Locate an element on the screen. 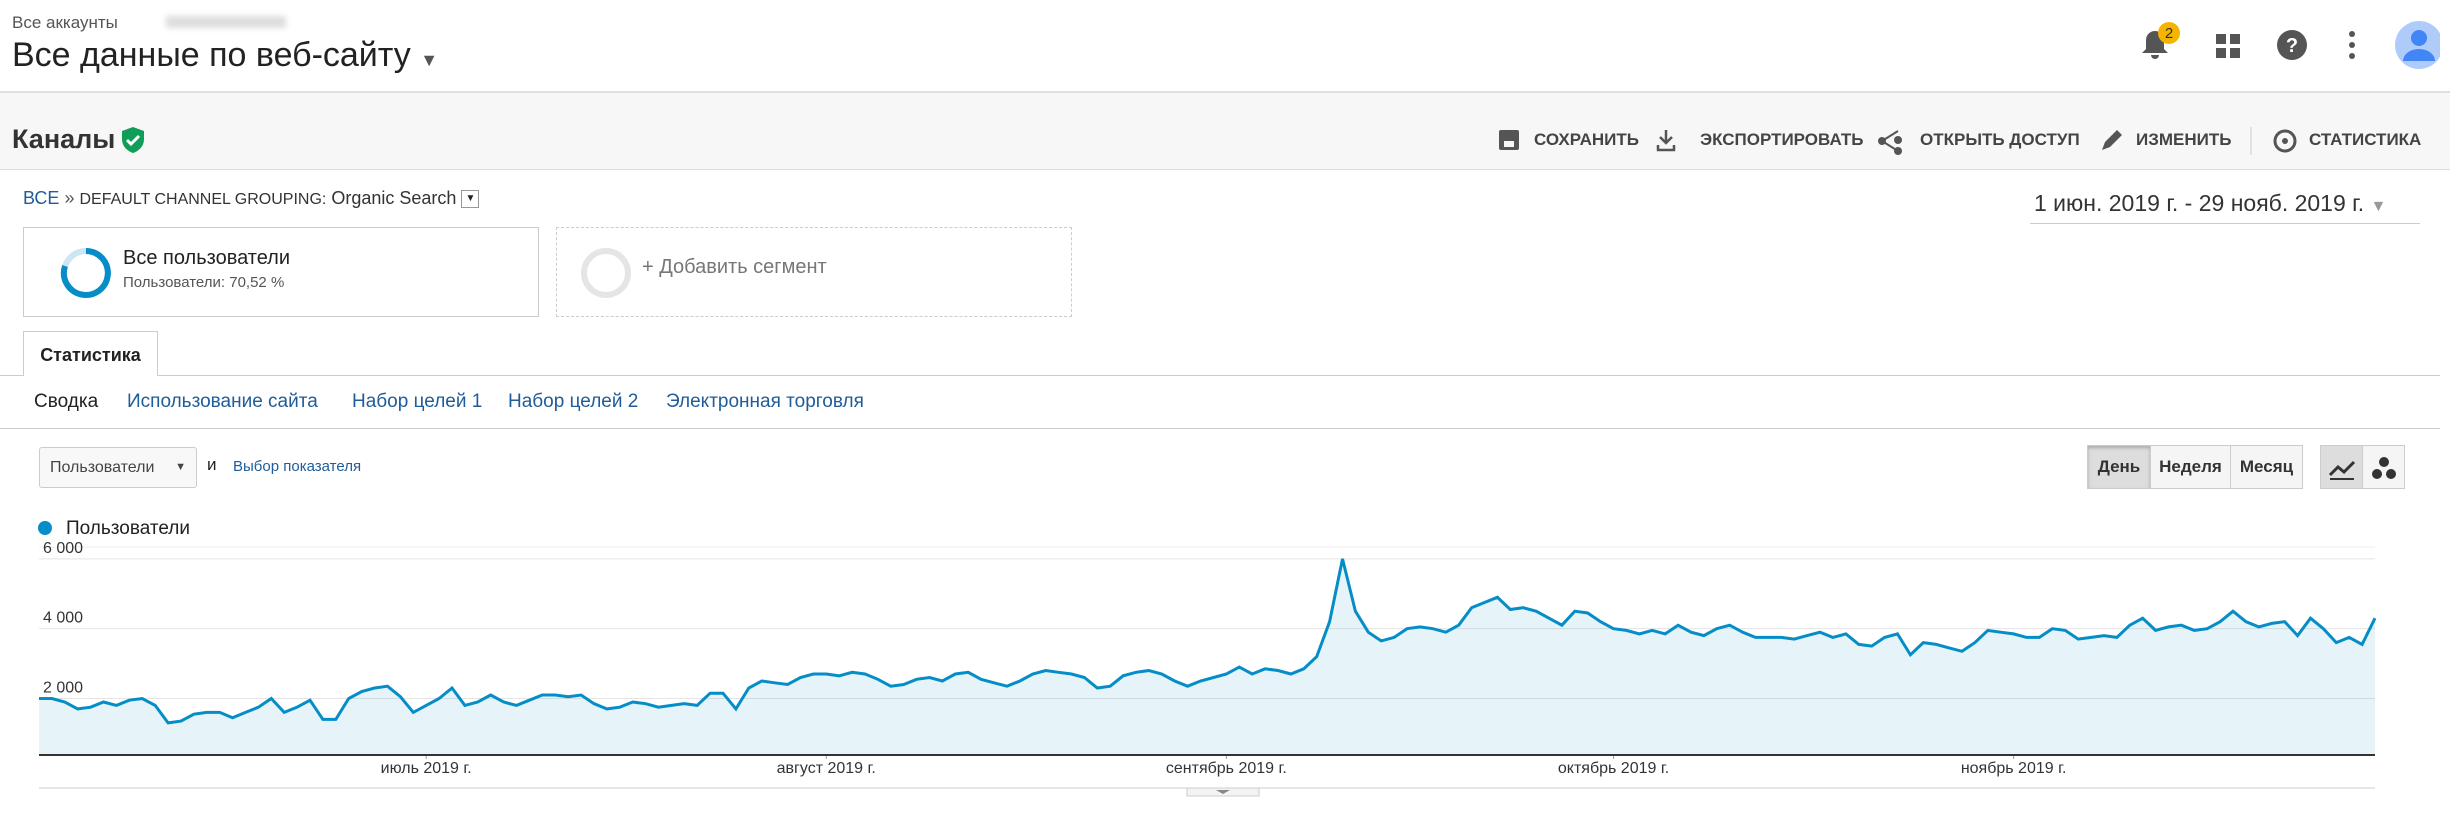 The height and width of the screenshot is (824, 2450). help-icon is located at coordinates (2292, 45).